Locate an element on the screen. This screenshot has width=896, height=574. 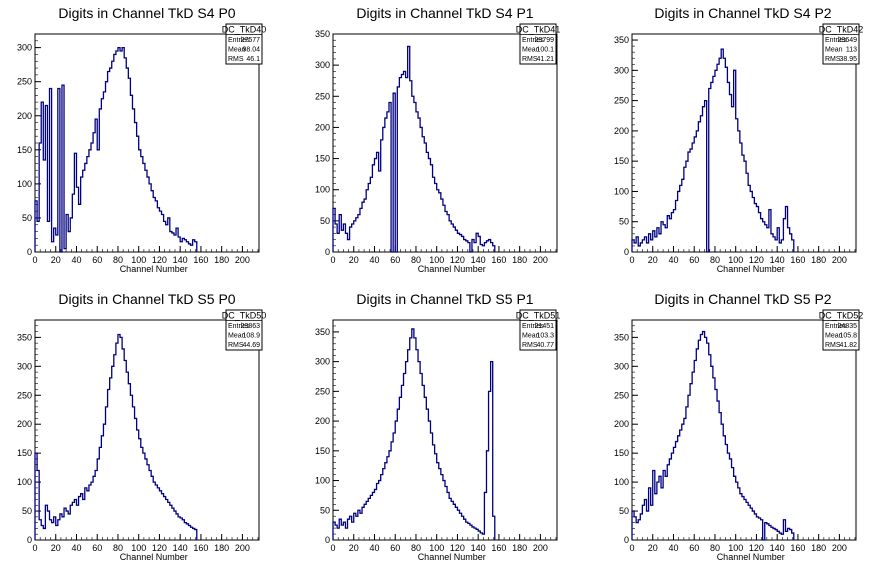
stats-value: 46.1 is located at coordinates (253, 59).